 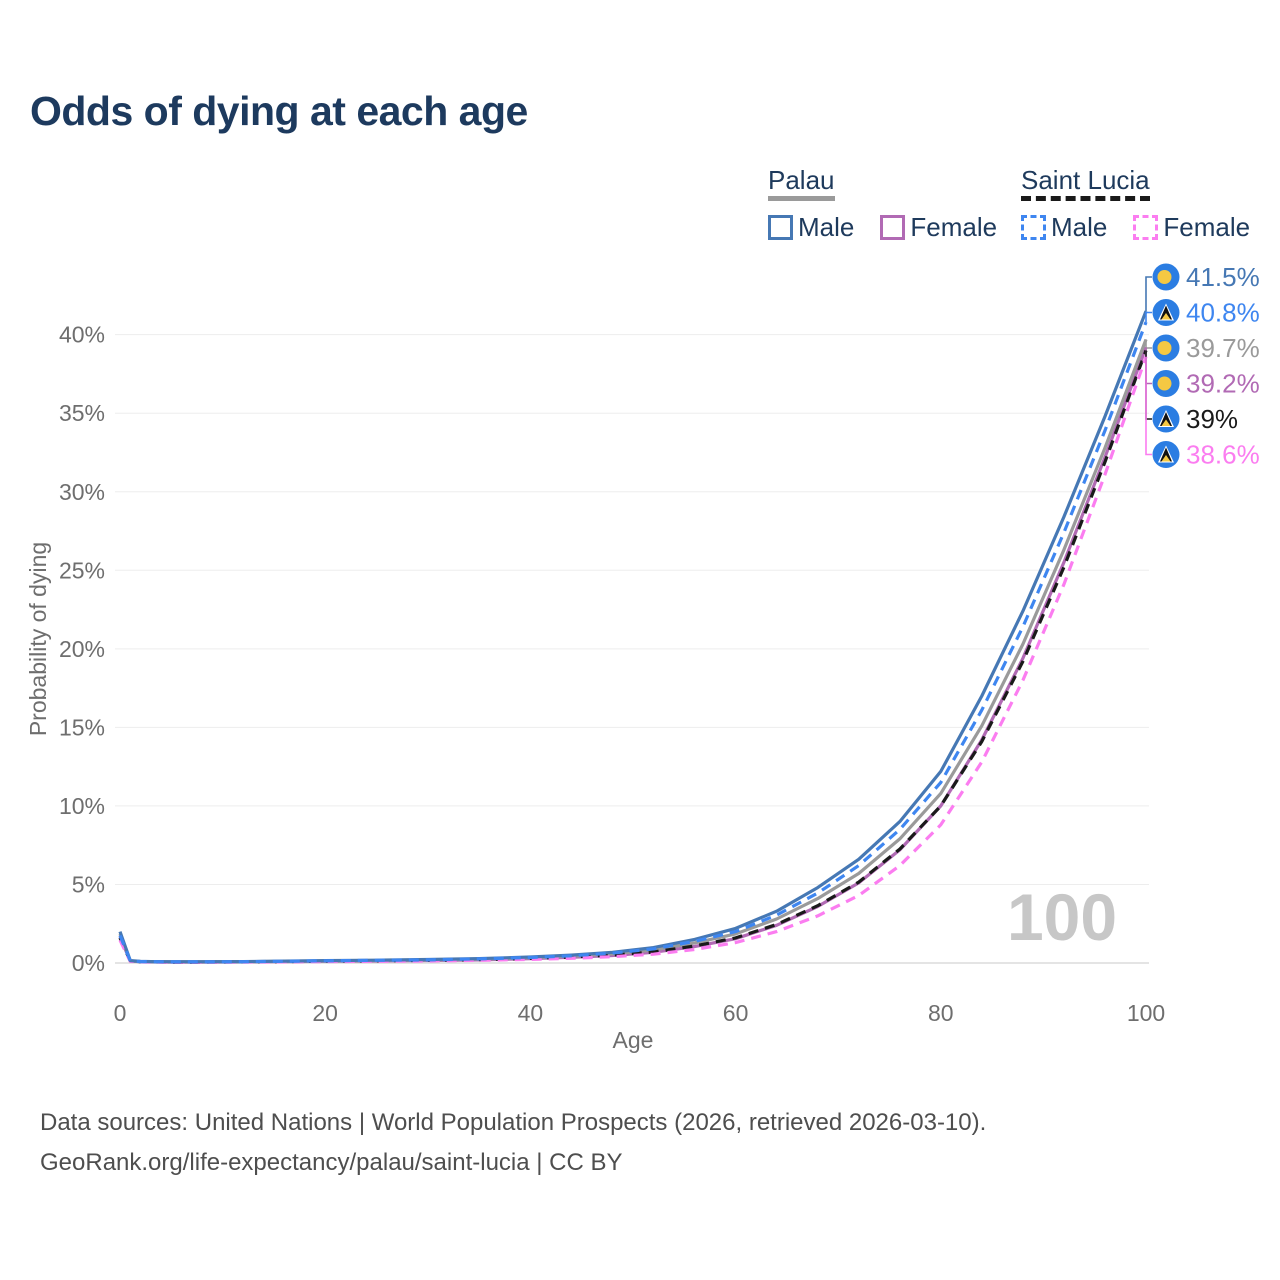 I want to click on x-tick-label: 100, so click(x=1146, y=1013).